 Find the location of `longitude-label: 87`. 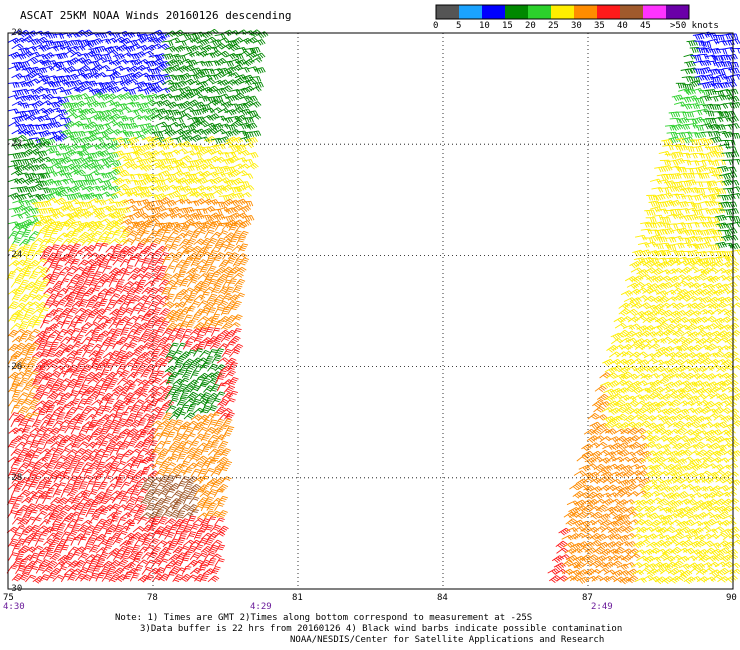

longitude-label: 87 is located at coordinates (587, 598).